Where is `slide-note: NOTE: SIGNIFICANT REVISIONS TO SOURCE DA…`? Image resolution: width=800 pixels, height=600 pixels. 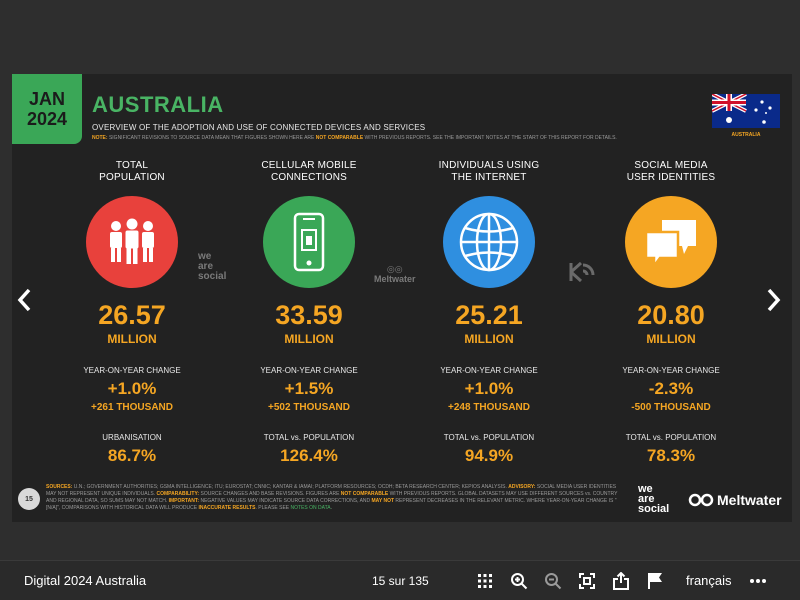
slide-note: NOTE: SIGNIFICANT REVISIONS TO SOURCE DA… is located at coordinates (354, 138).